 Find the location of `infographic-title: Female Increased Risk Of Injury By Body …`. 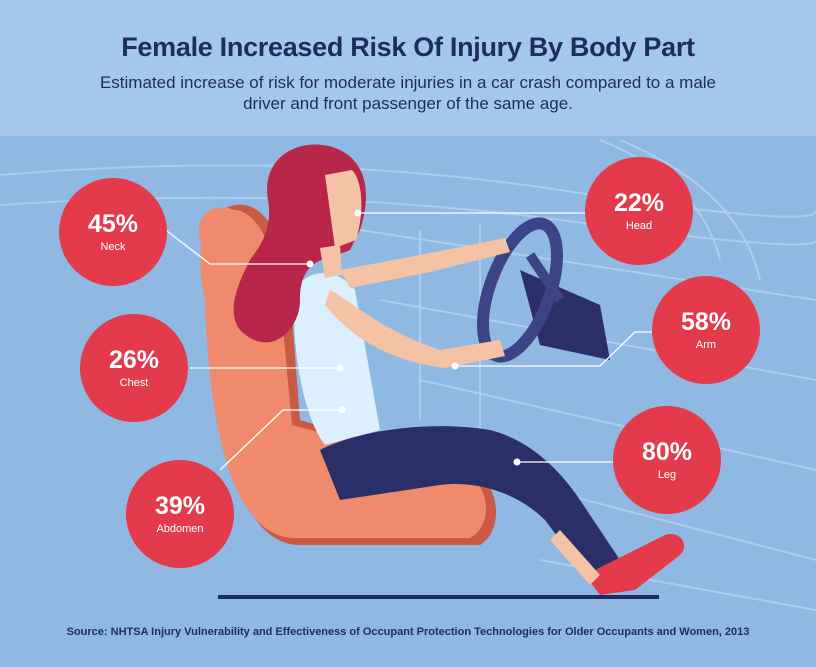

infographic-title: Female Increased Risk Of Injury By Body … is located at coordinates (408, 47).